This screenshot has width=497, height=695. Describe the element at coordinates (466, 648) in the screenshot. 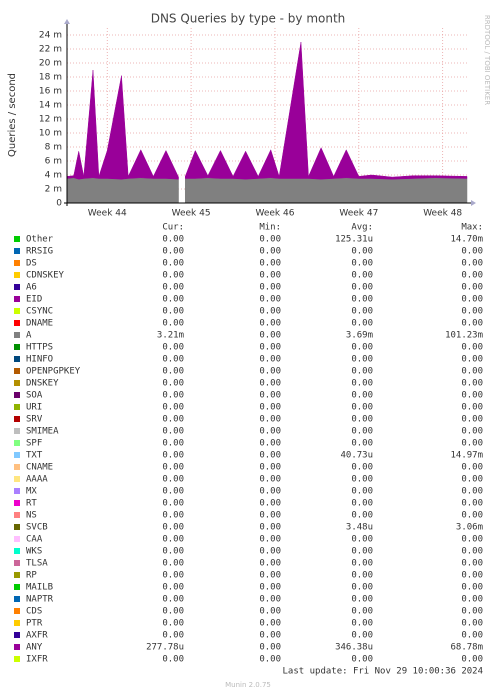

I see `legend-max: 68.78m` at that location.